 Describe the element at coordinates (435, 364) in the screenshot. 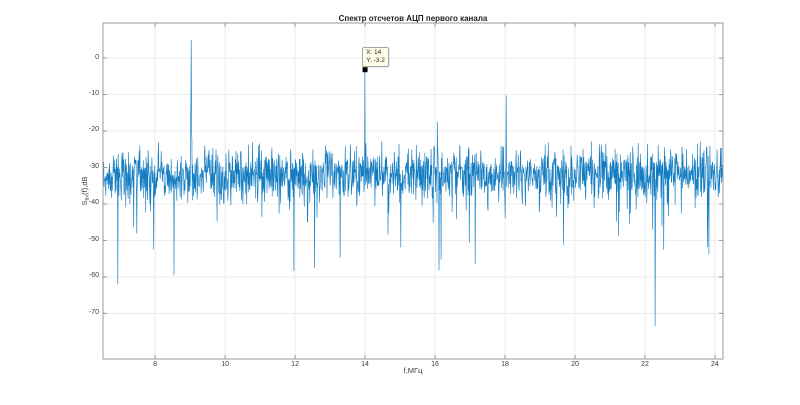

I see `x-tick-label: 16` at that location.